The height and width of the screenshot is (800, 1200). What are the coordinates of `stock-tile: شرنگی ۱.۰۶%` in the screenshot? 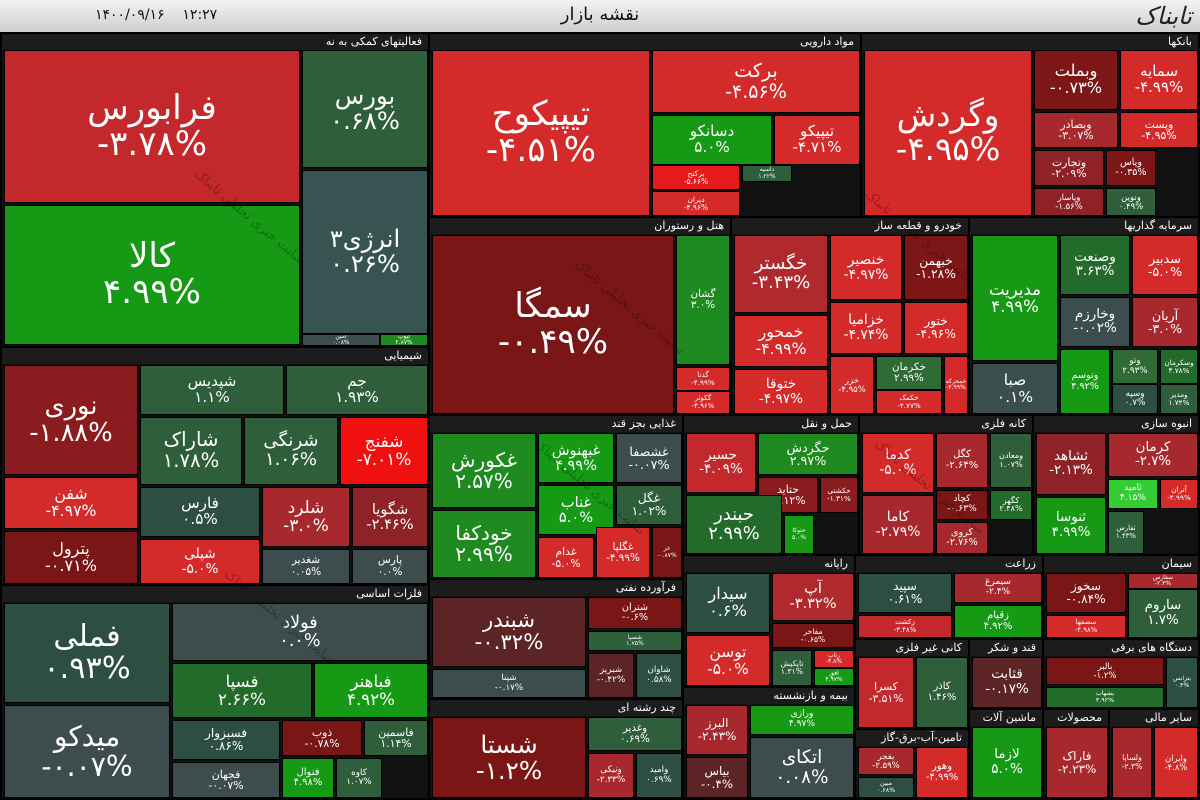 It's located at (291, 451).